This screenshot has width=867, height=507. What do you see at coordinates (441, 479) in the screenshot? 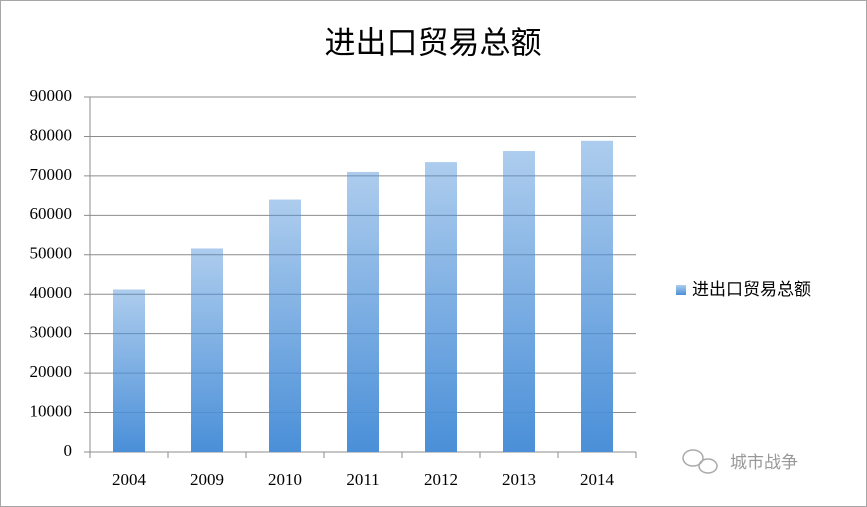
I see `x-tick-label: 2012` at bounding box center [441, 479].